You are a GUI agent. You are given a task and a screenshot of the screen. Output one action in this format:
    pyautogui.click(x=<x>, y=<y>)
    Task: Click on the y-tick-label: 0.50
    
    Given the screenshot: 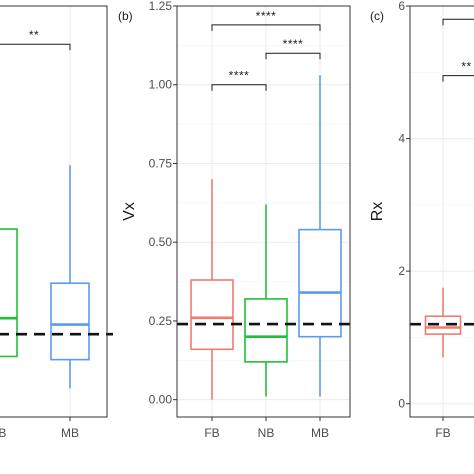 What is the action you would take?
    pyautogui.click(x=161, y=242)
    